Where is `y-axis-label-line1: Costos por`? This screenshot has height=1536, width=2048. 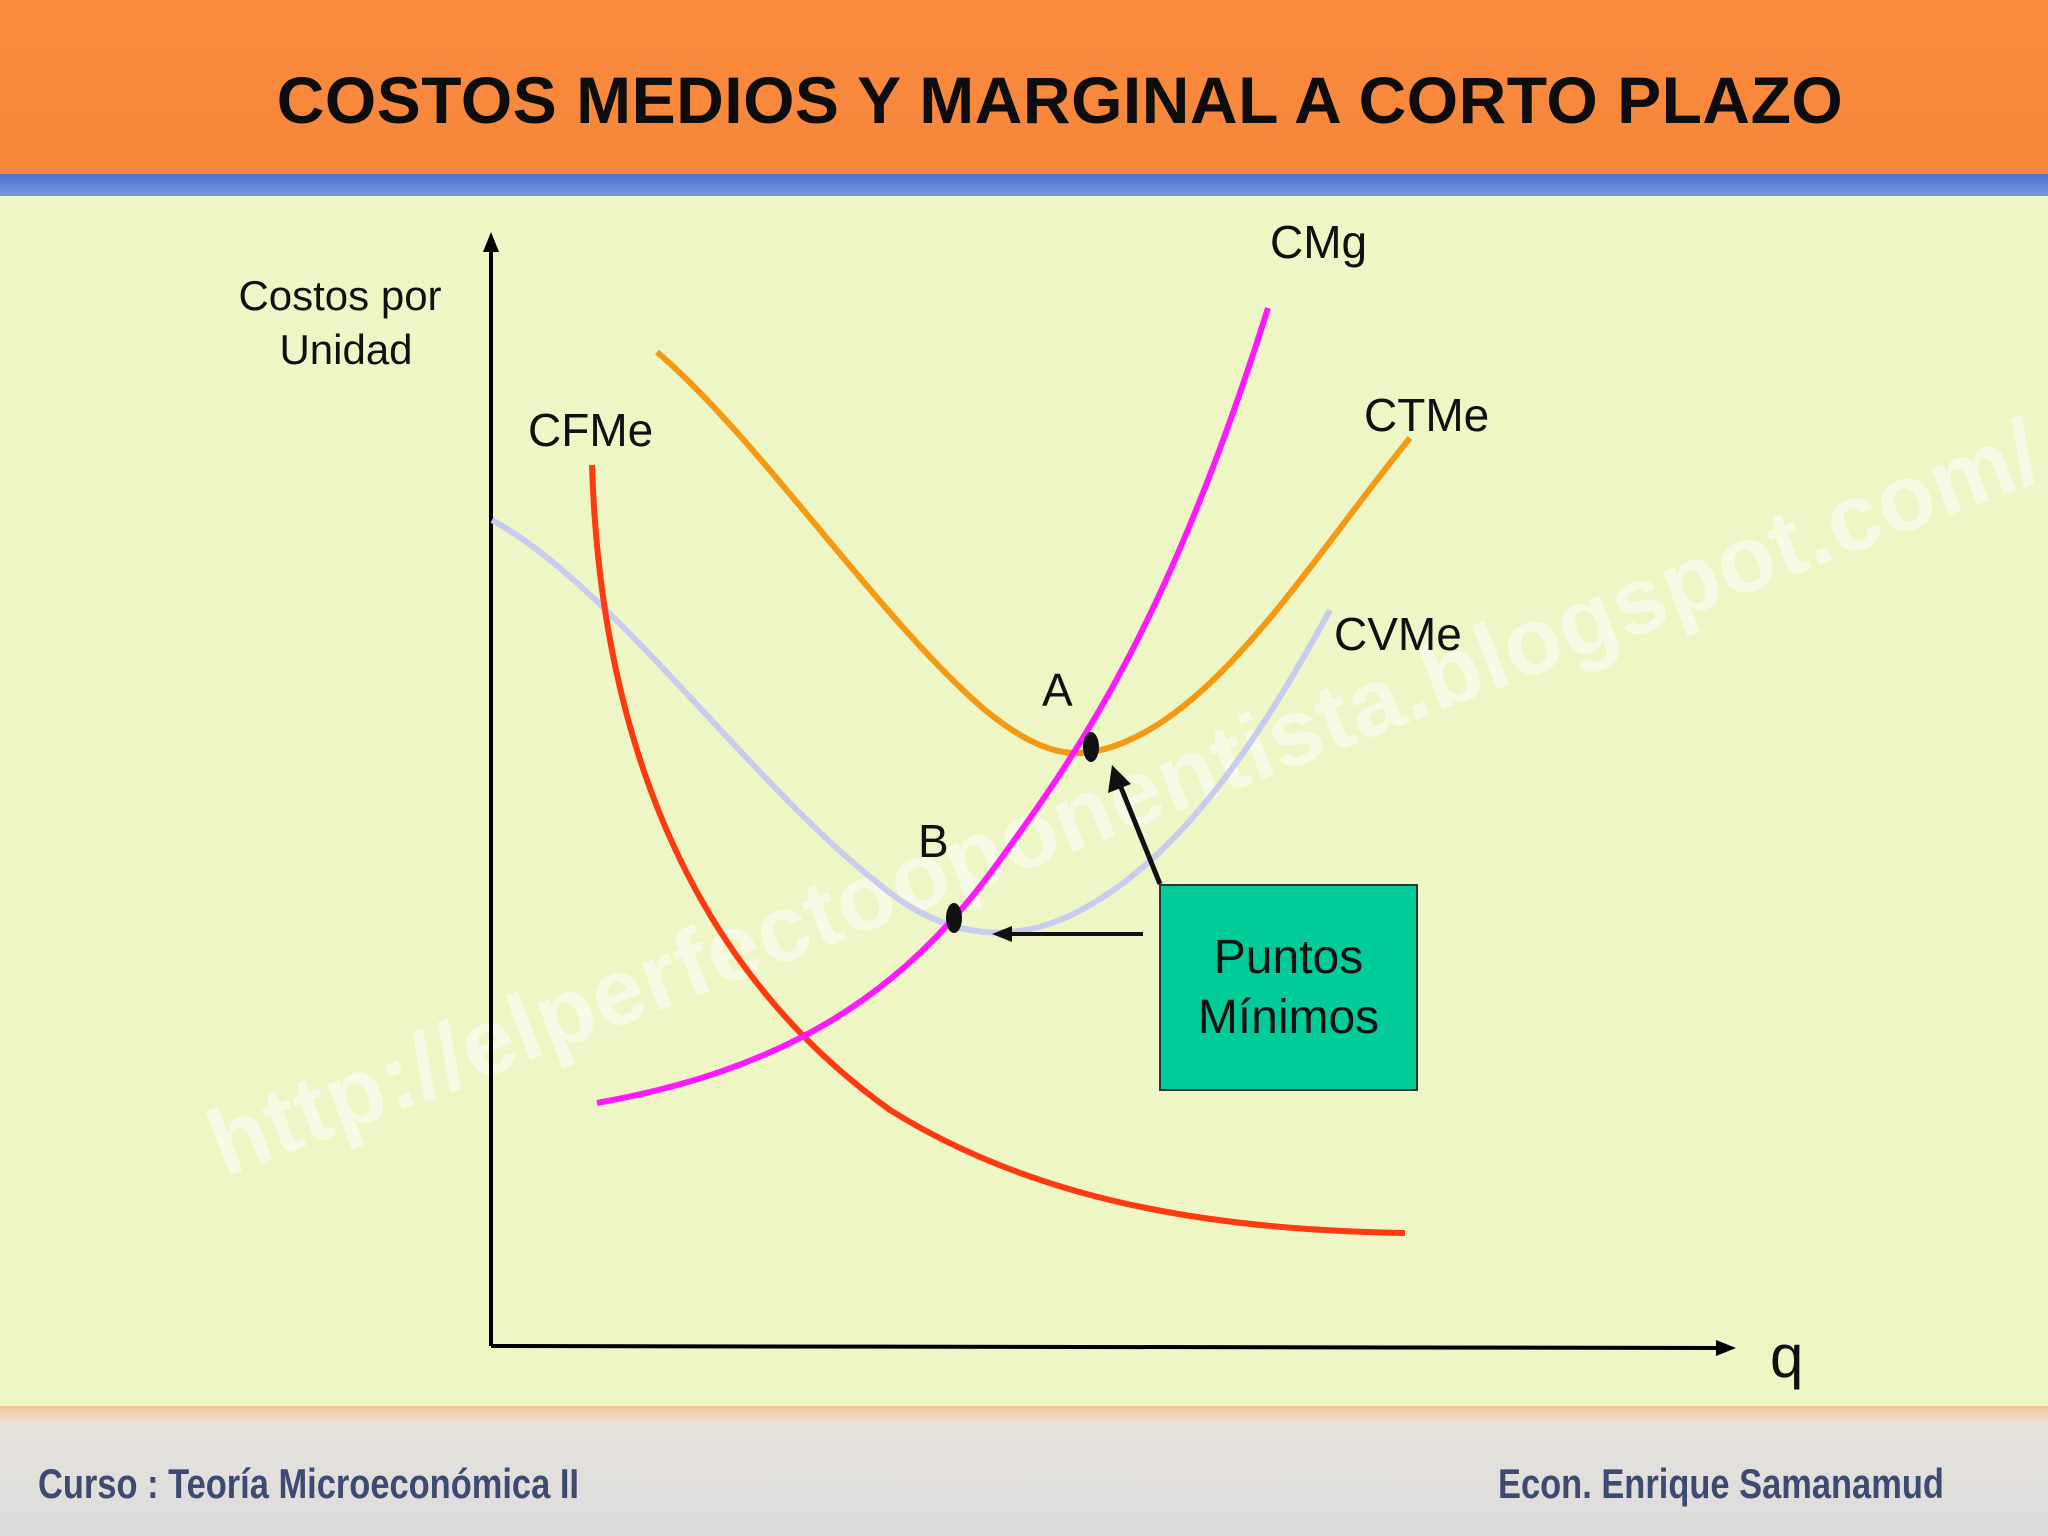
y-axis-label-line1: Costos por is located at coordinates (339, 295).